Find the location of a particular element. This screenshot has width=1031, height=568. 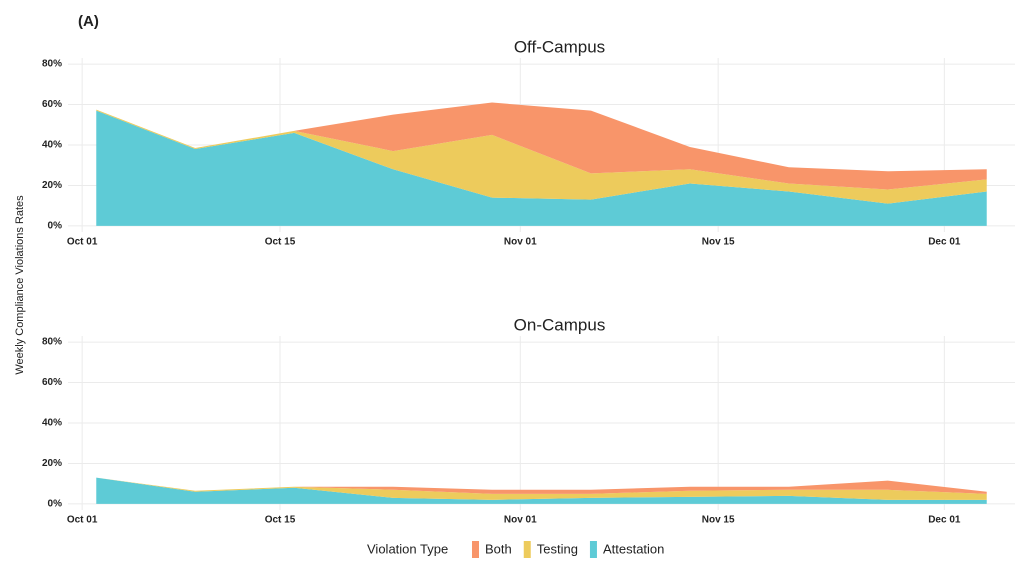

legend-label: Attestation is located at coordinates (633, 548).